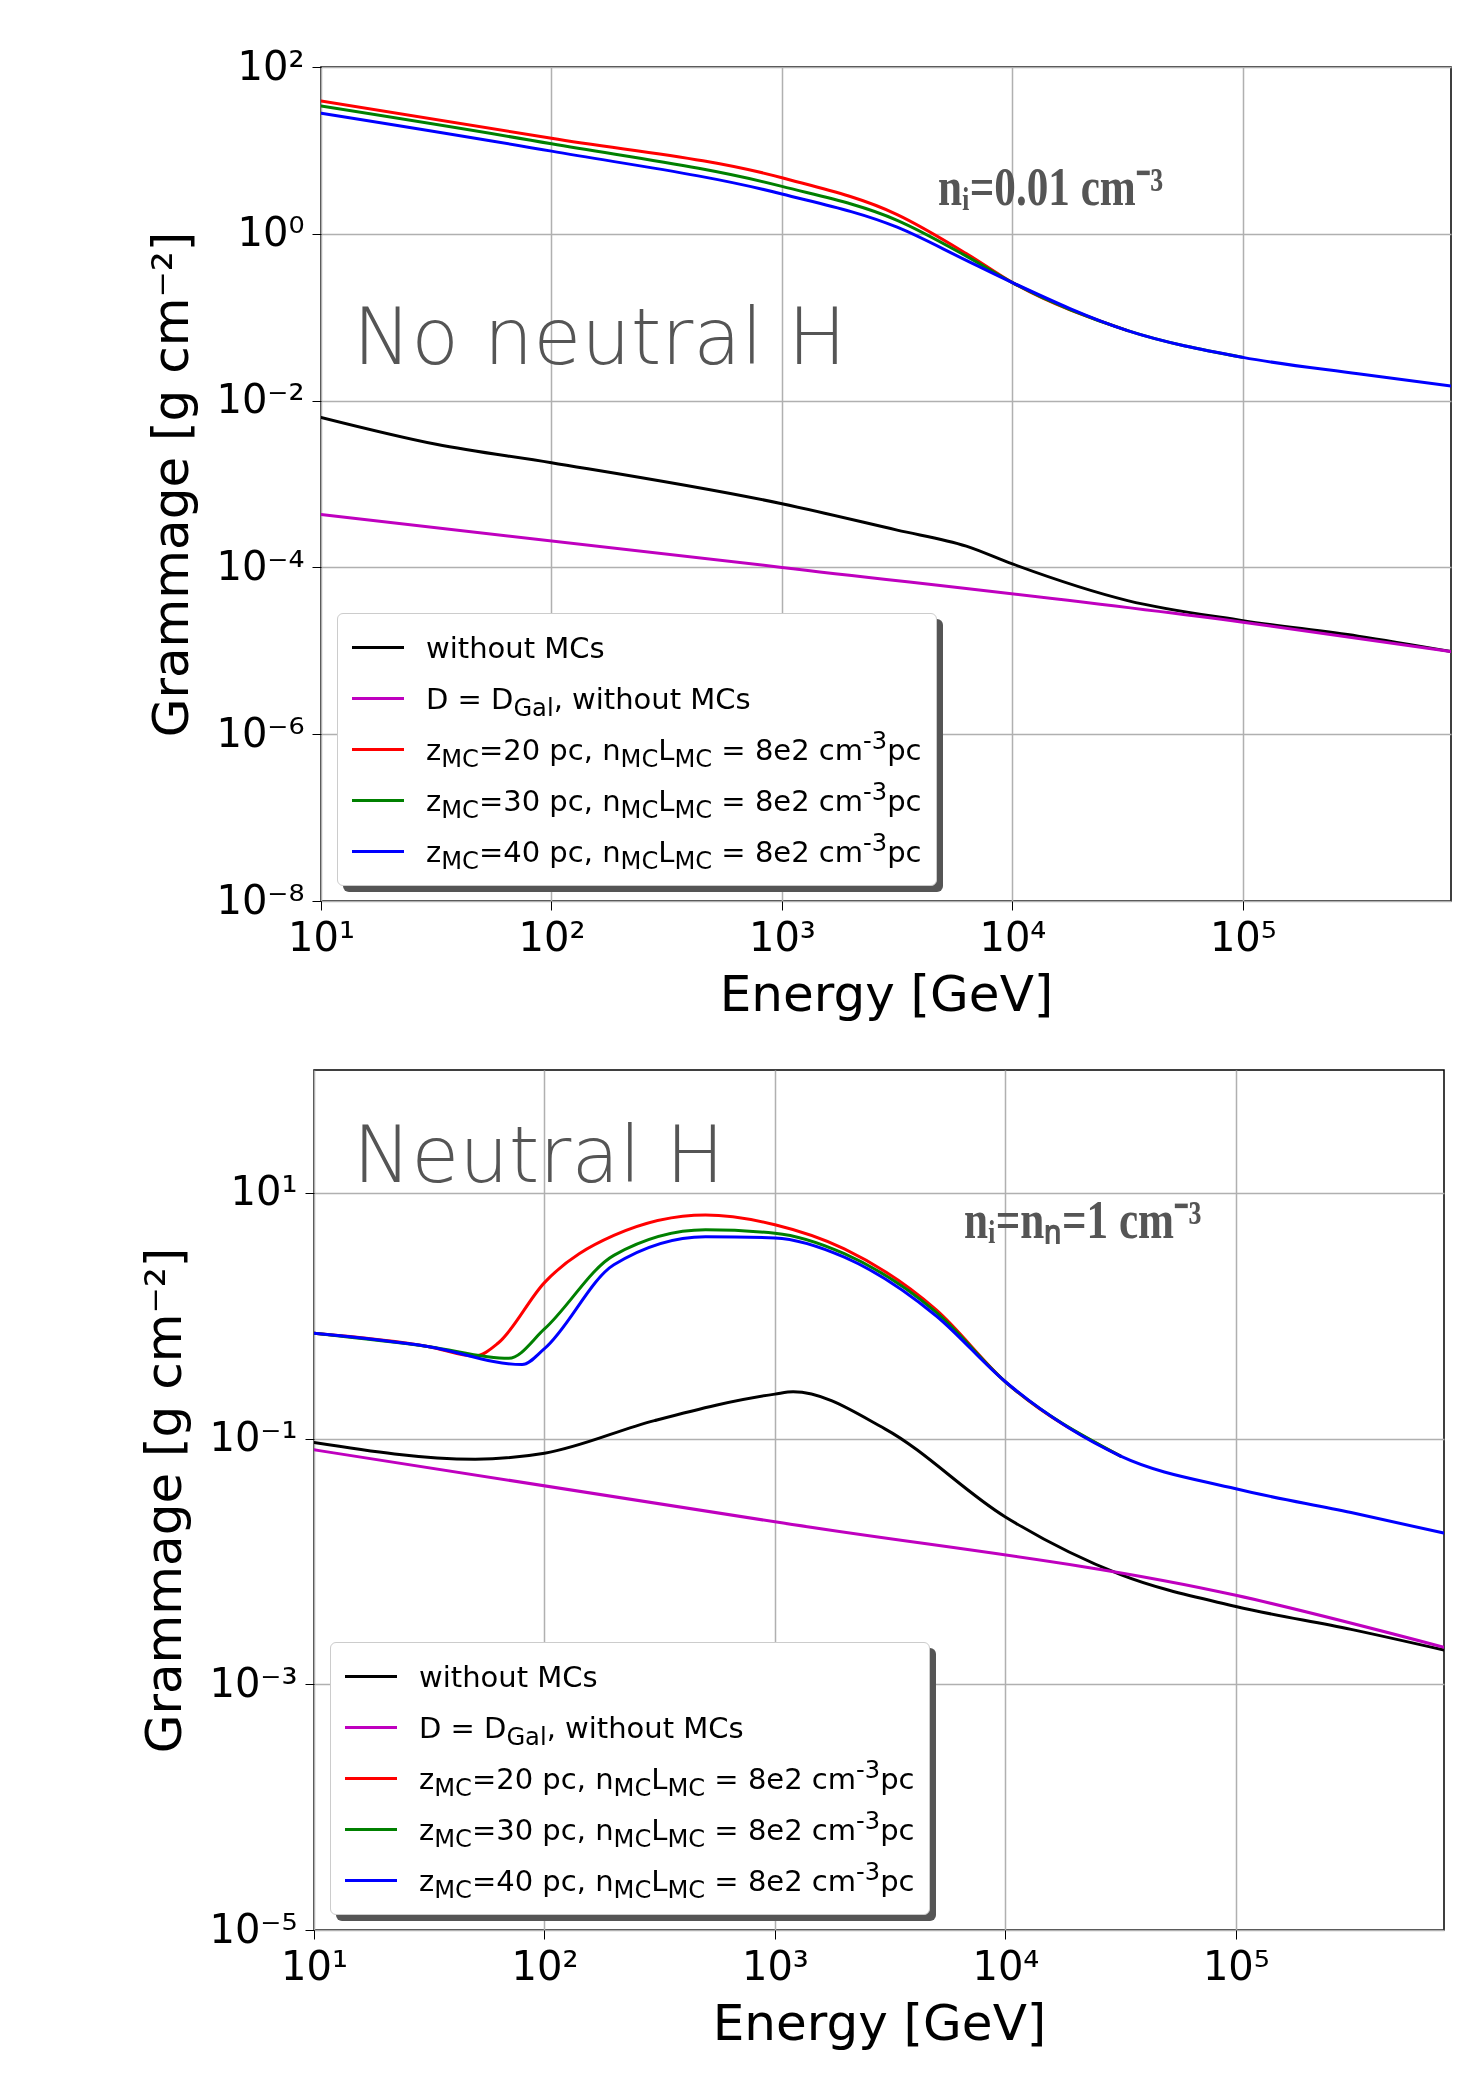  Describe the element at coordinates (253, 1682) in the screenshot. I see `y-tick-label: 10⁻³` at that location.